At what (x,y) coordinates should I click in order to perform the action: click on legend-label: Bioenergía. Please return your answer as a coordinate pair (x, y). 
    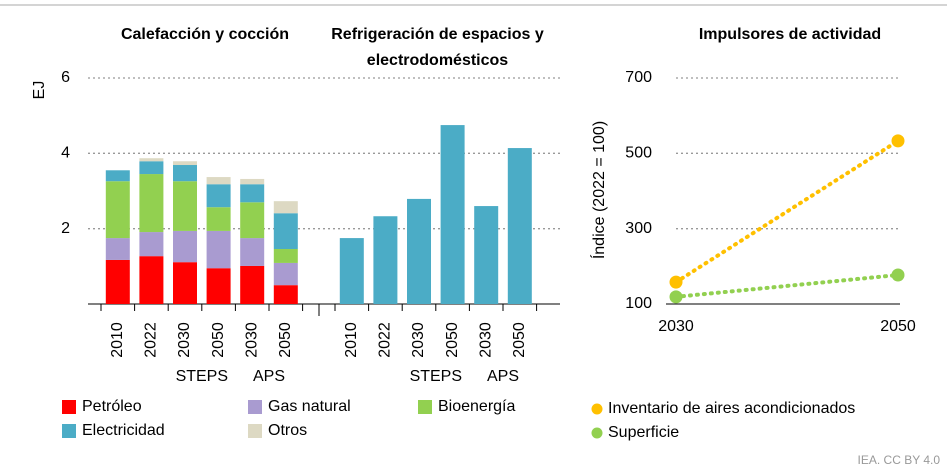
    Looking at the image, I should click on (476, 406).